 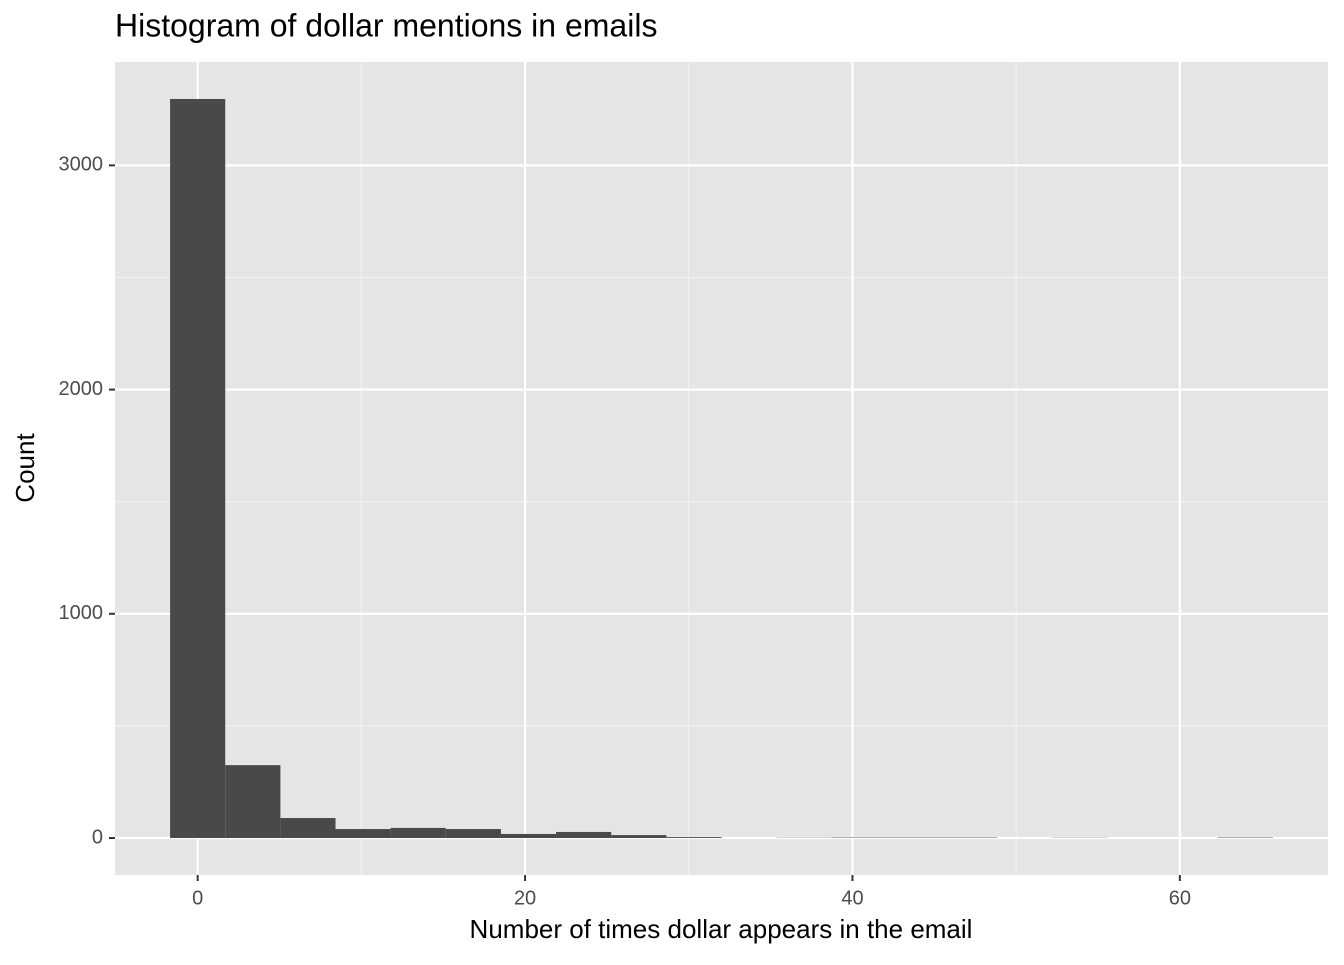 I want to click on x-tick-label: 60, so click(x=1180, y=898).